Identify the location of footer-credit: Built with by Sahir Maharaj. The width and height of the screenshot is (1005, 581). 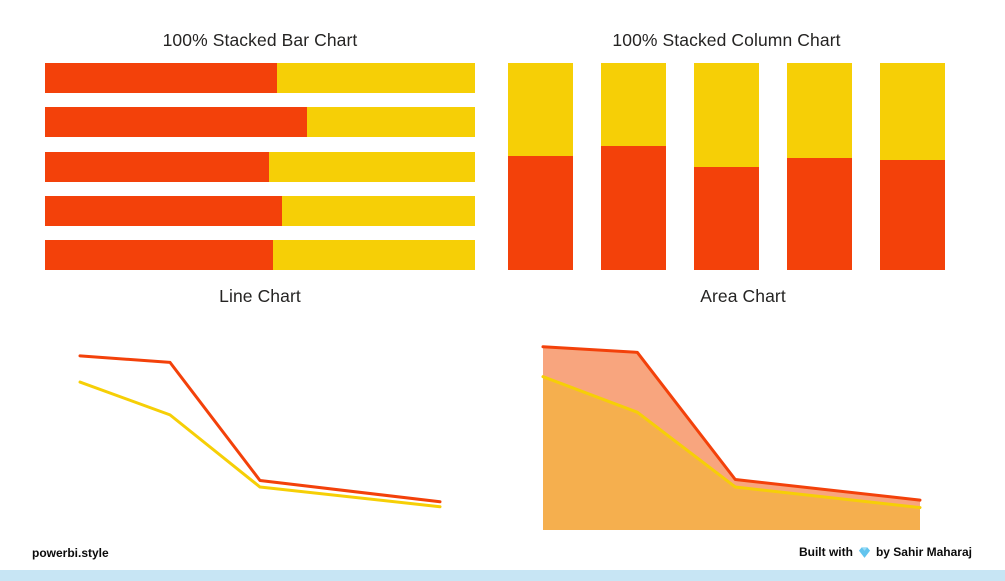
(885, 552).